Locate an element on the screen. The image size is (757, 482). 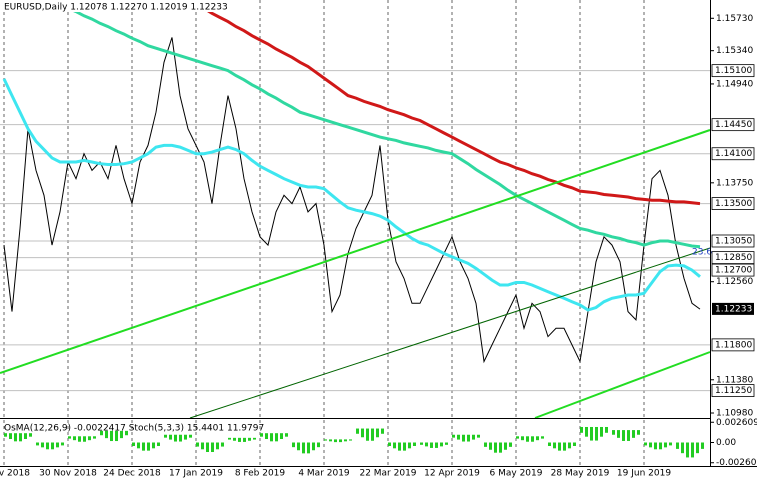
x-tick-label: 19 Jun 2019 is located at coordinates (644, 474).